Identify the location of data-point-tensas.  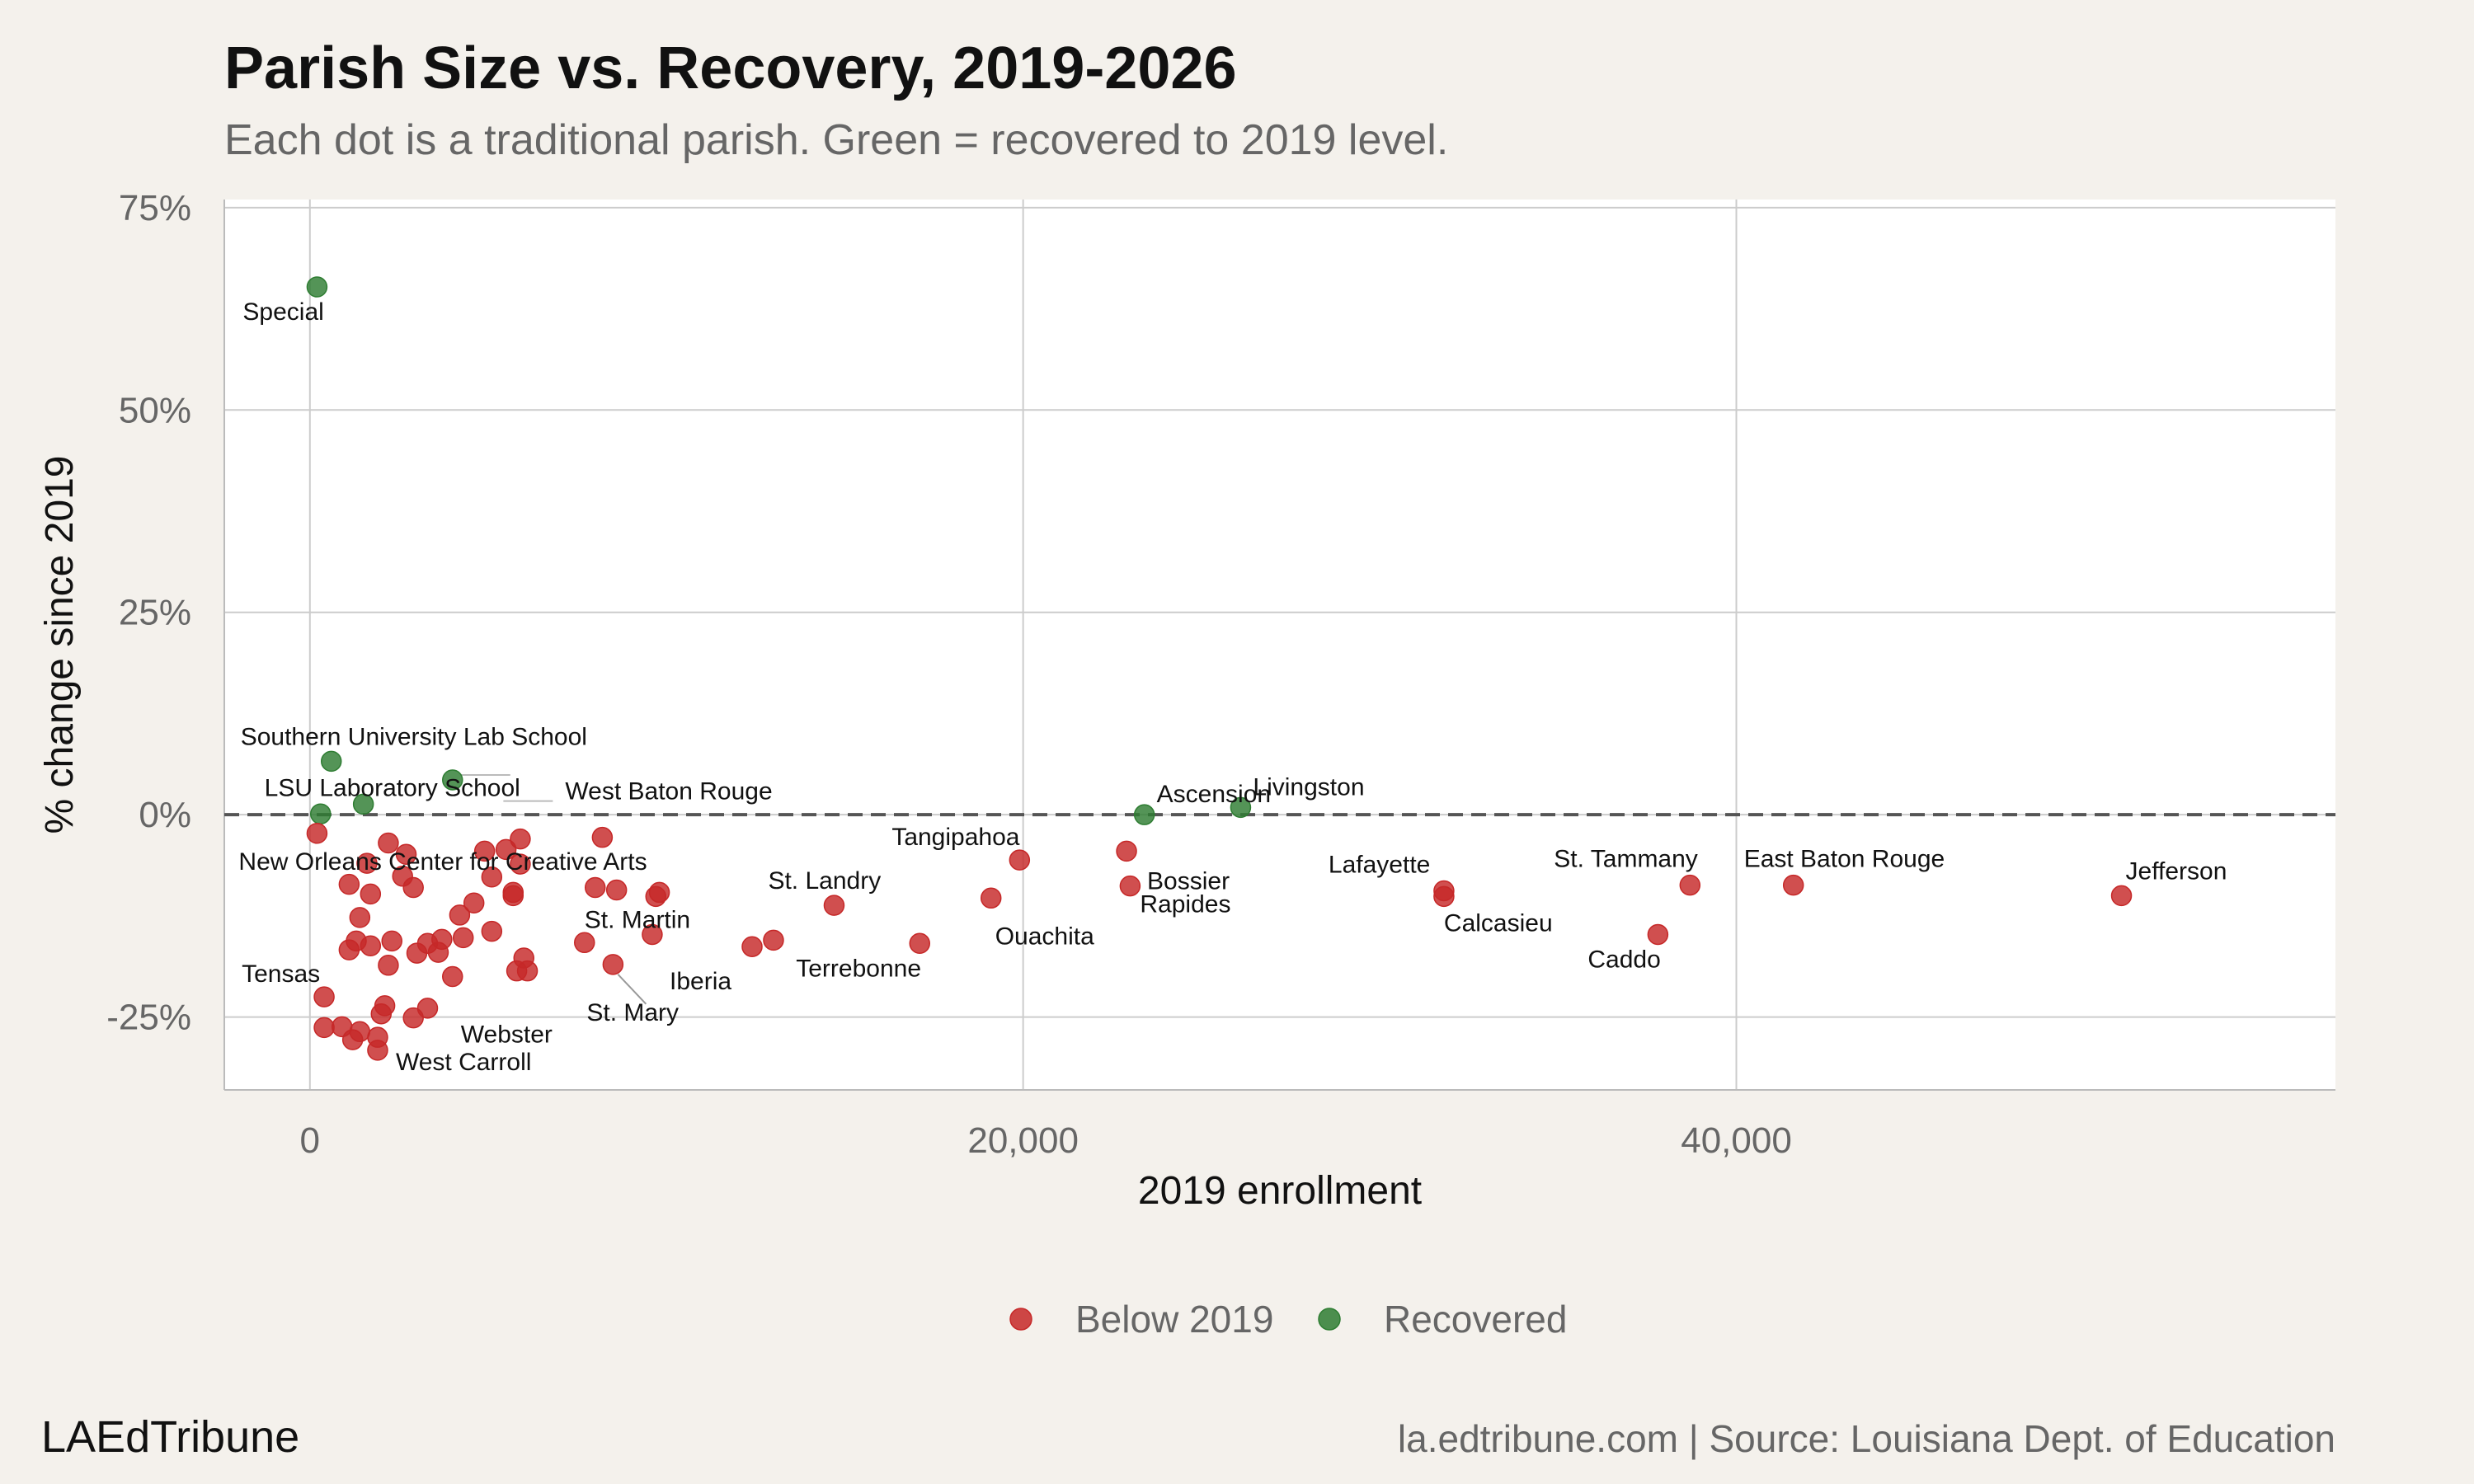
(324, 996).